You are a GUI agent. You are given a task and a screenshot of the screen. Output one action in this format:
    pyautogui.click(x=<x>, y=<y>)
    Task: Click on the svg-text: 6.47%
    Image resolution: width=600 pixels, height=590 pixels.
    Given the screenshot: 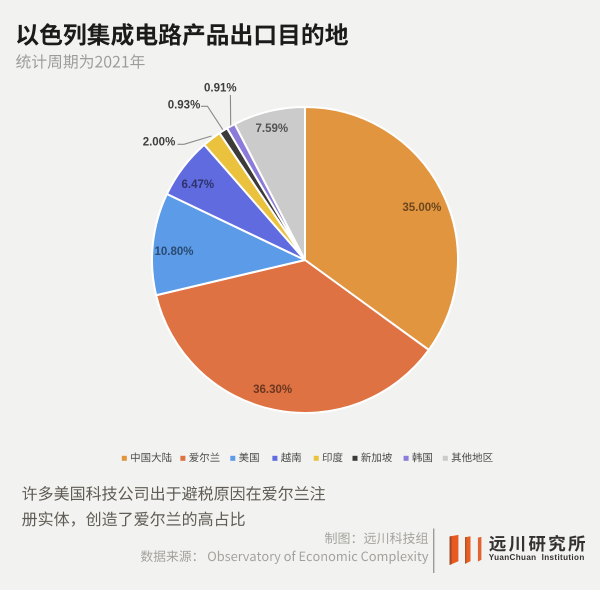 What is the action you would take?
    pyautogui.click(x=197, y=185)
    